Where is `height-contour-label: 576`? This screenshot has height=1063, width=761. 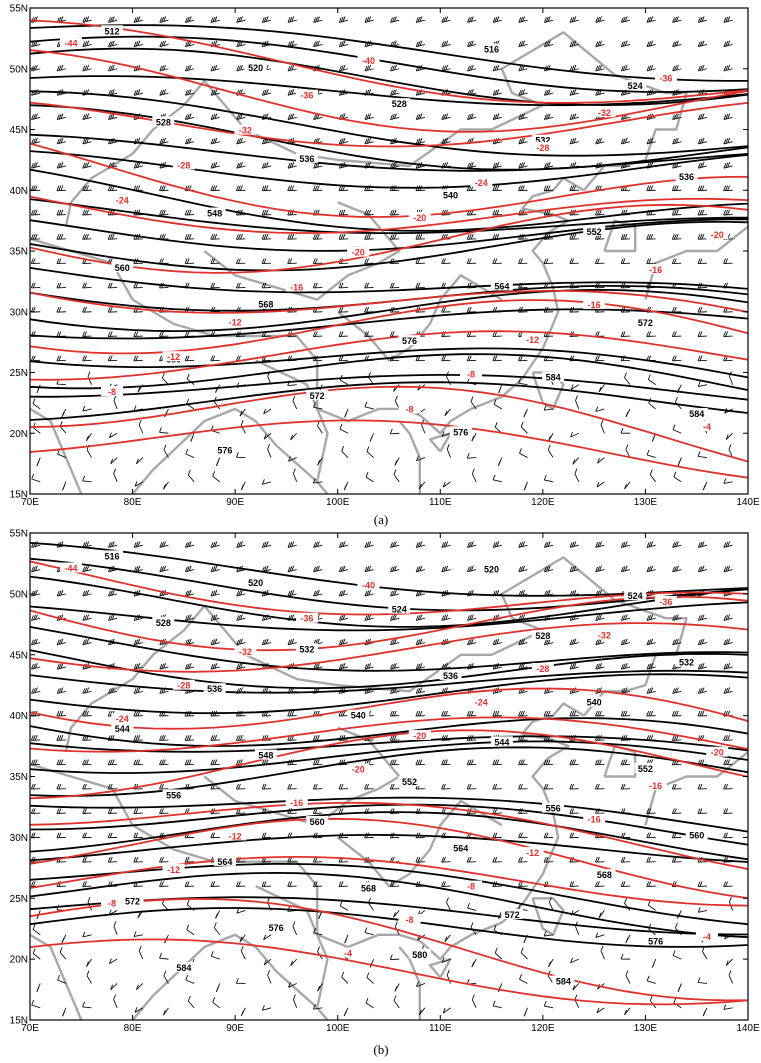
height-contour-label: 576 is located at coordinates (276, 928).